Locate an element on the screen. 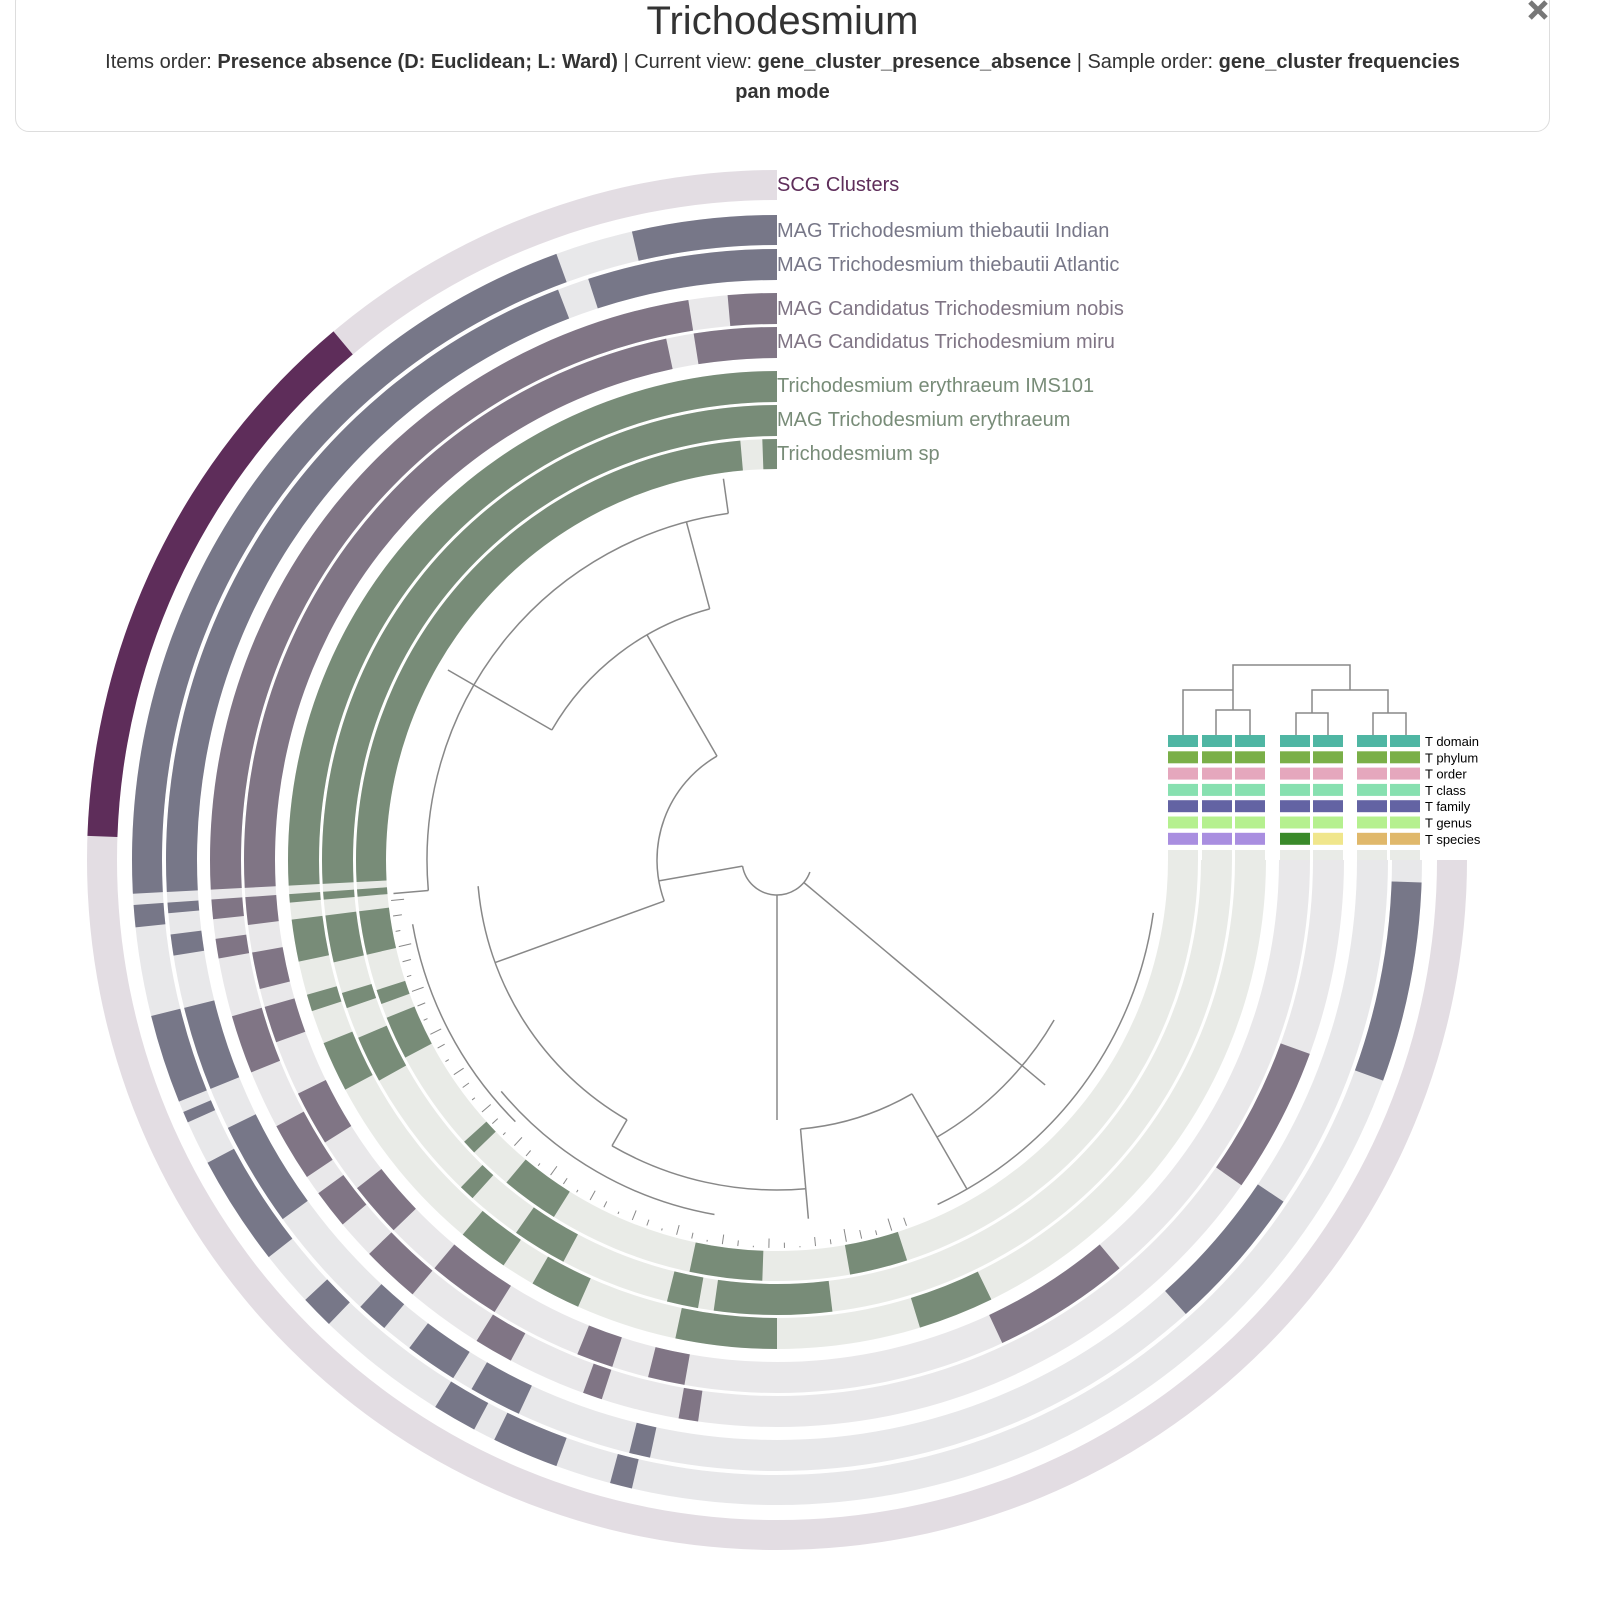  layer-label: MAG Candidatus Trichodesmium miru is located at coordinates (946, 342).